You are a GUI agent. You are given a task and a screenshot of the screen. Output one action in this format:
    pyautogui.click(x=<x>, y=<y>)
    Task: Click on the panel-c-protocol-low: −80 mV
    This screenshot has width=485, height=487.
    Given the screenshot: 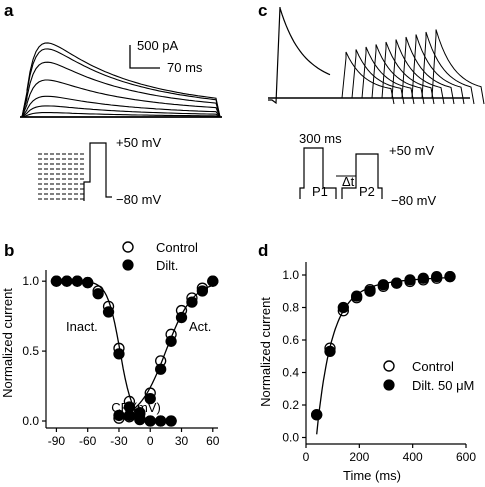 What is the action you would take?
    pyautogui.click(x=413, y=200)
    